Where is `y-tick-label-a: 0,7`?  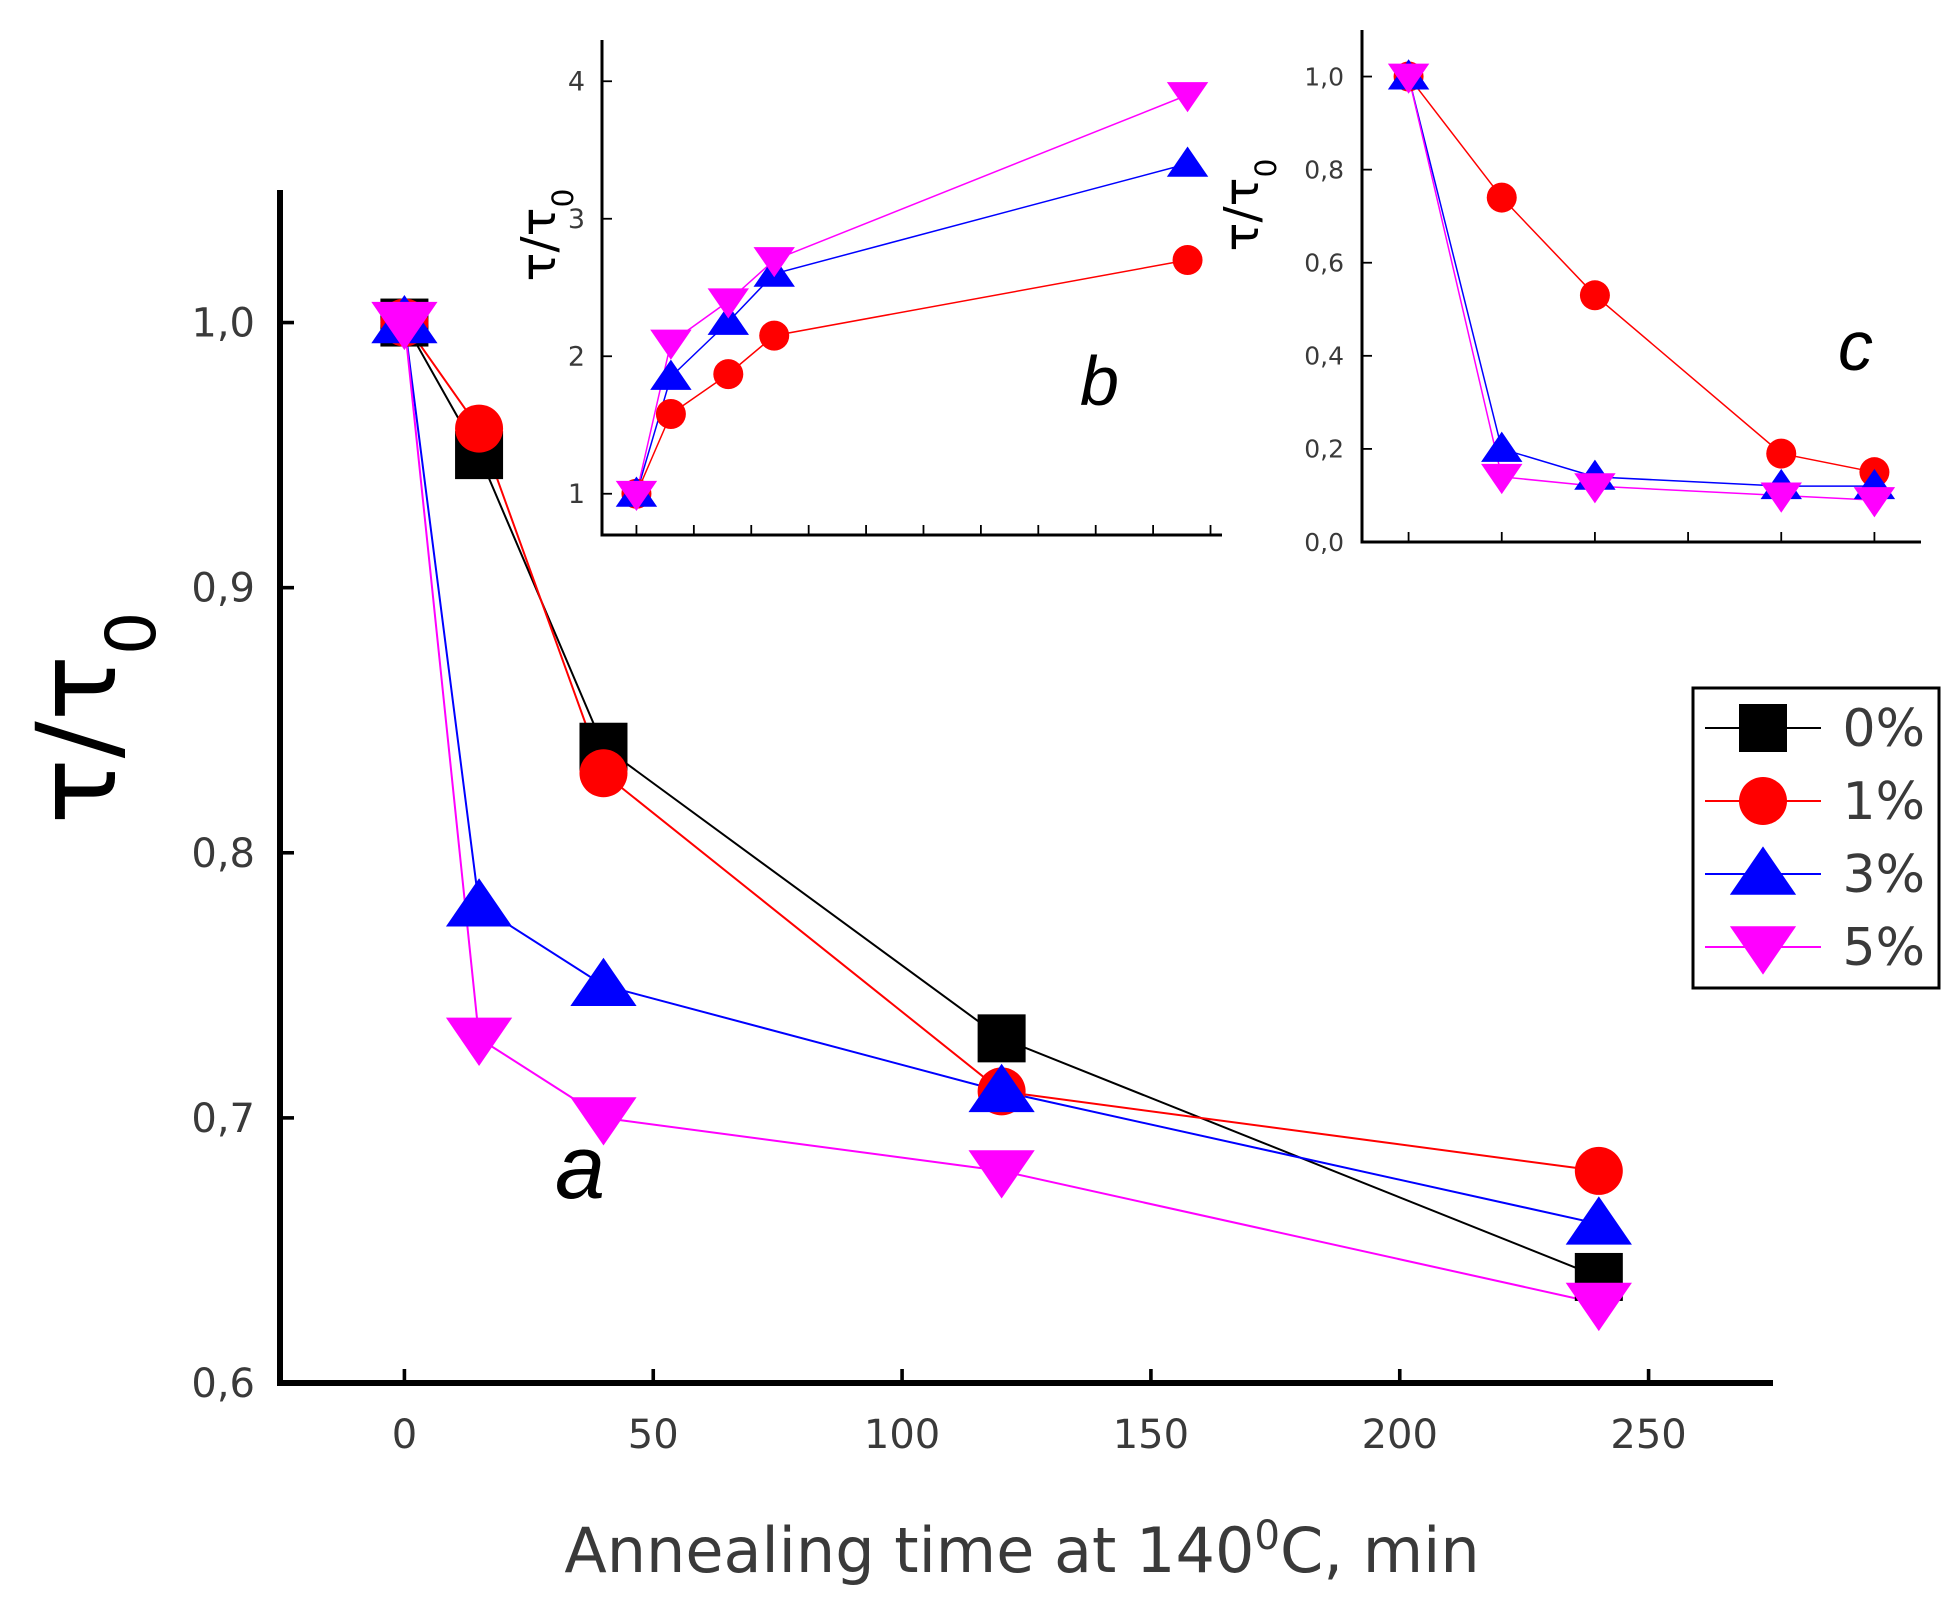
y-tick-label-a: 0,7 is located at coordinates (223, 1119).